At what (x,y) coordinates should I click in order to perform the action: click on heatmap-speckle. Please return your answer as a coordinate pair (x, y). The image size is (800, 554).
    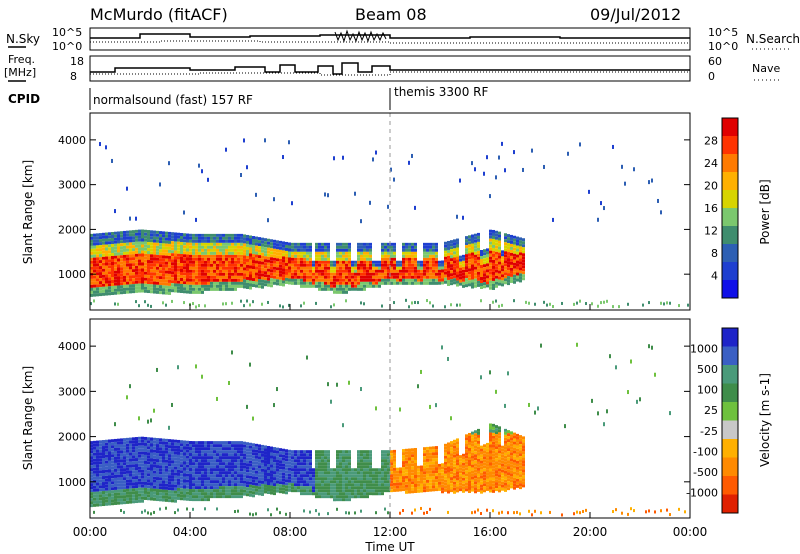
    Looking at the image, I should click on (430, 406).